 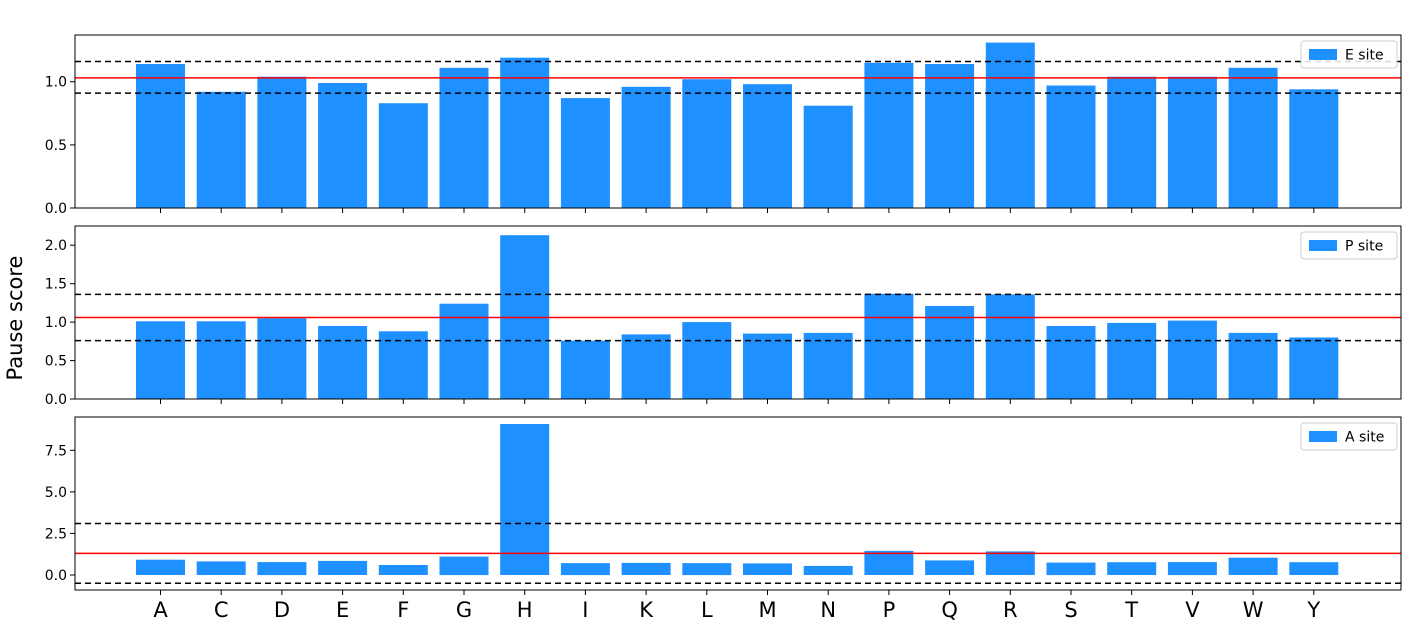 What do you see at coordinates (56, 246) in the screenshot?
I see `y-tick-label: 2.0` at bounding box center [56, 246].